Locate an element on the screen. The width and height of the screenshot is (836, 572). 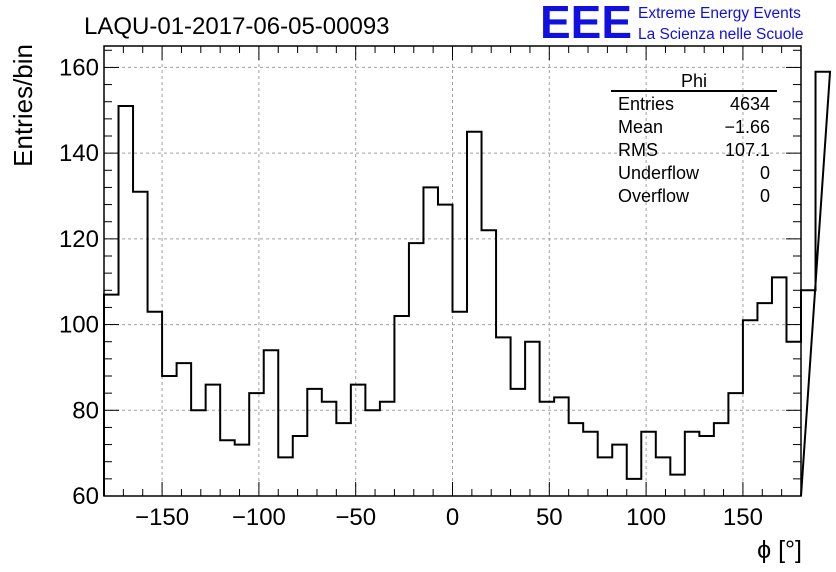
x-tick-label: −50 is located at coordinates (355, 517).